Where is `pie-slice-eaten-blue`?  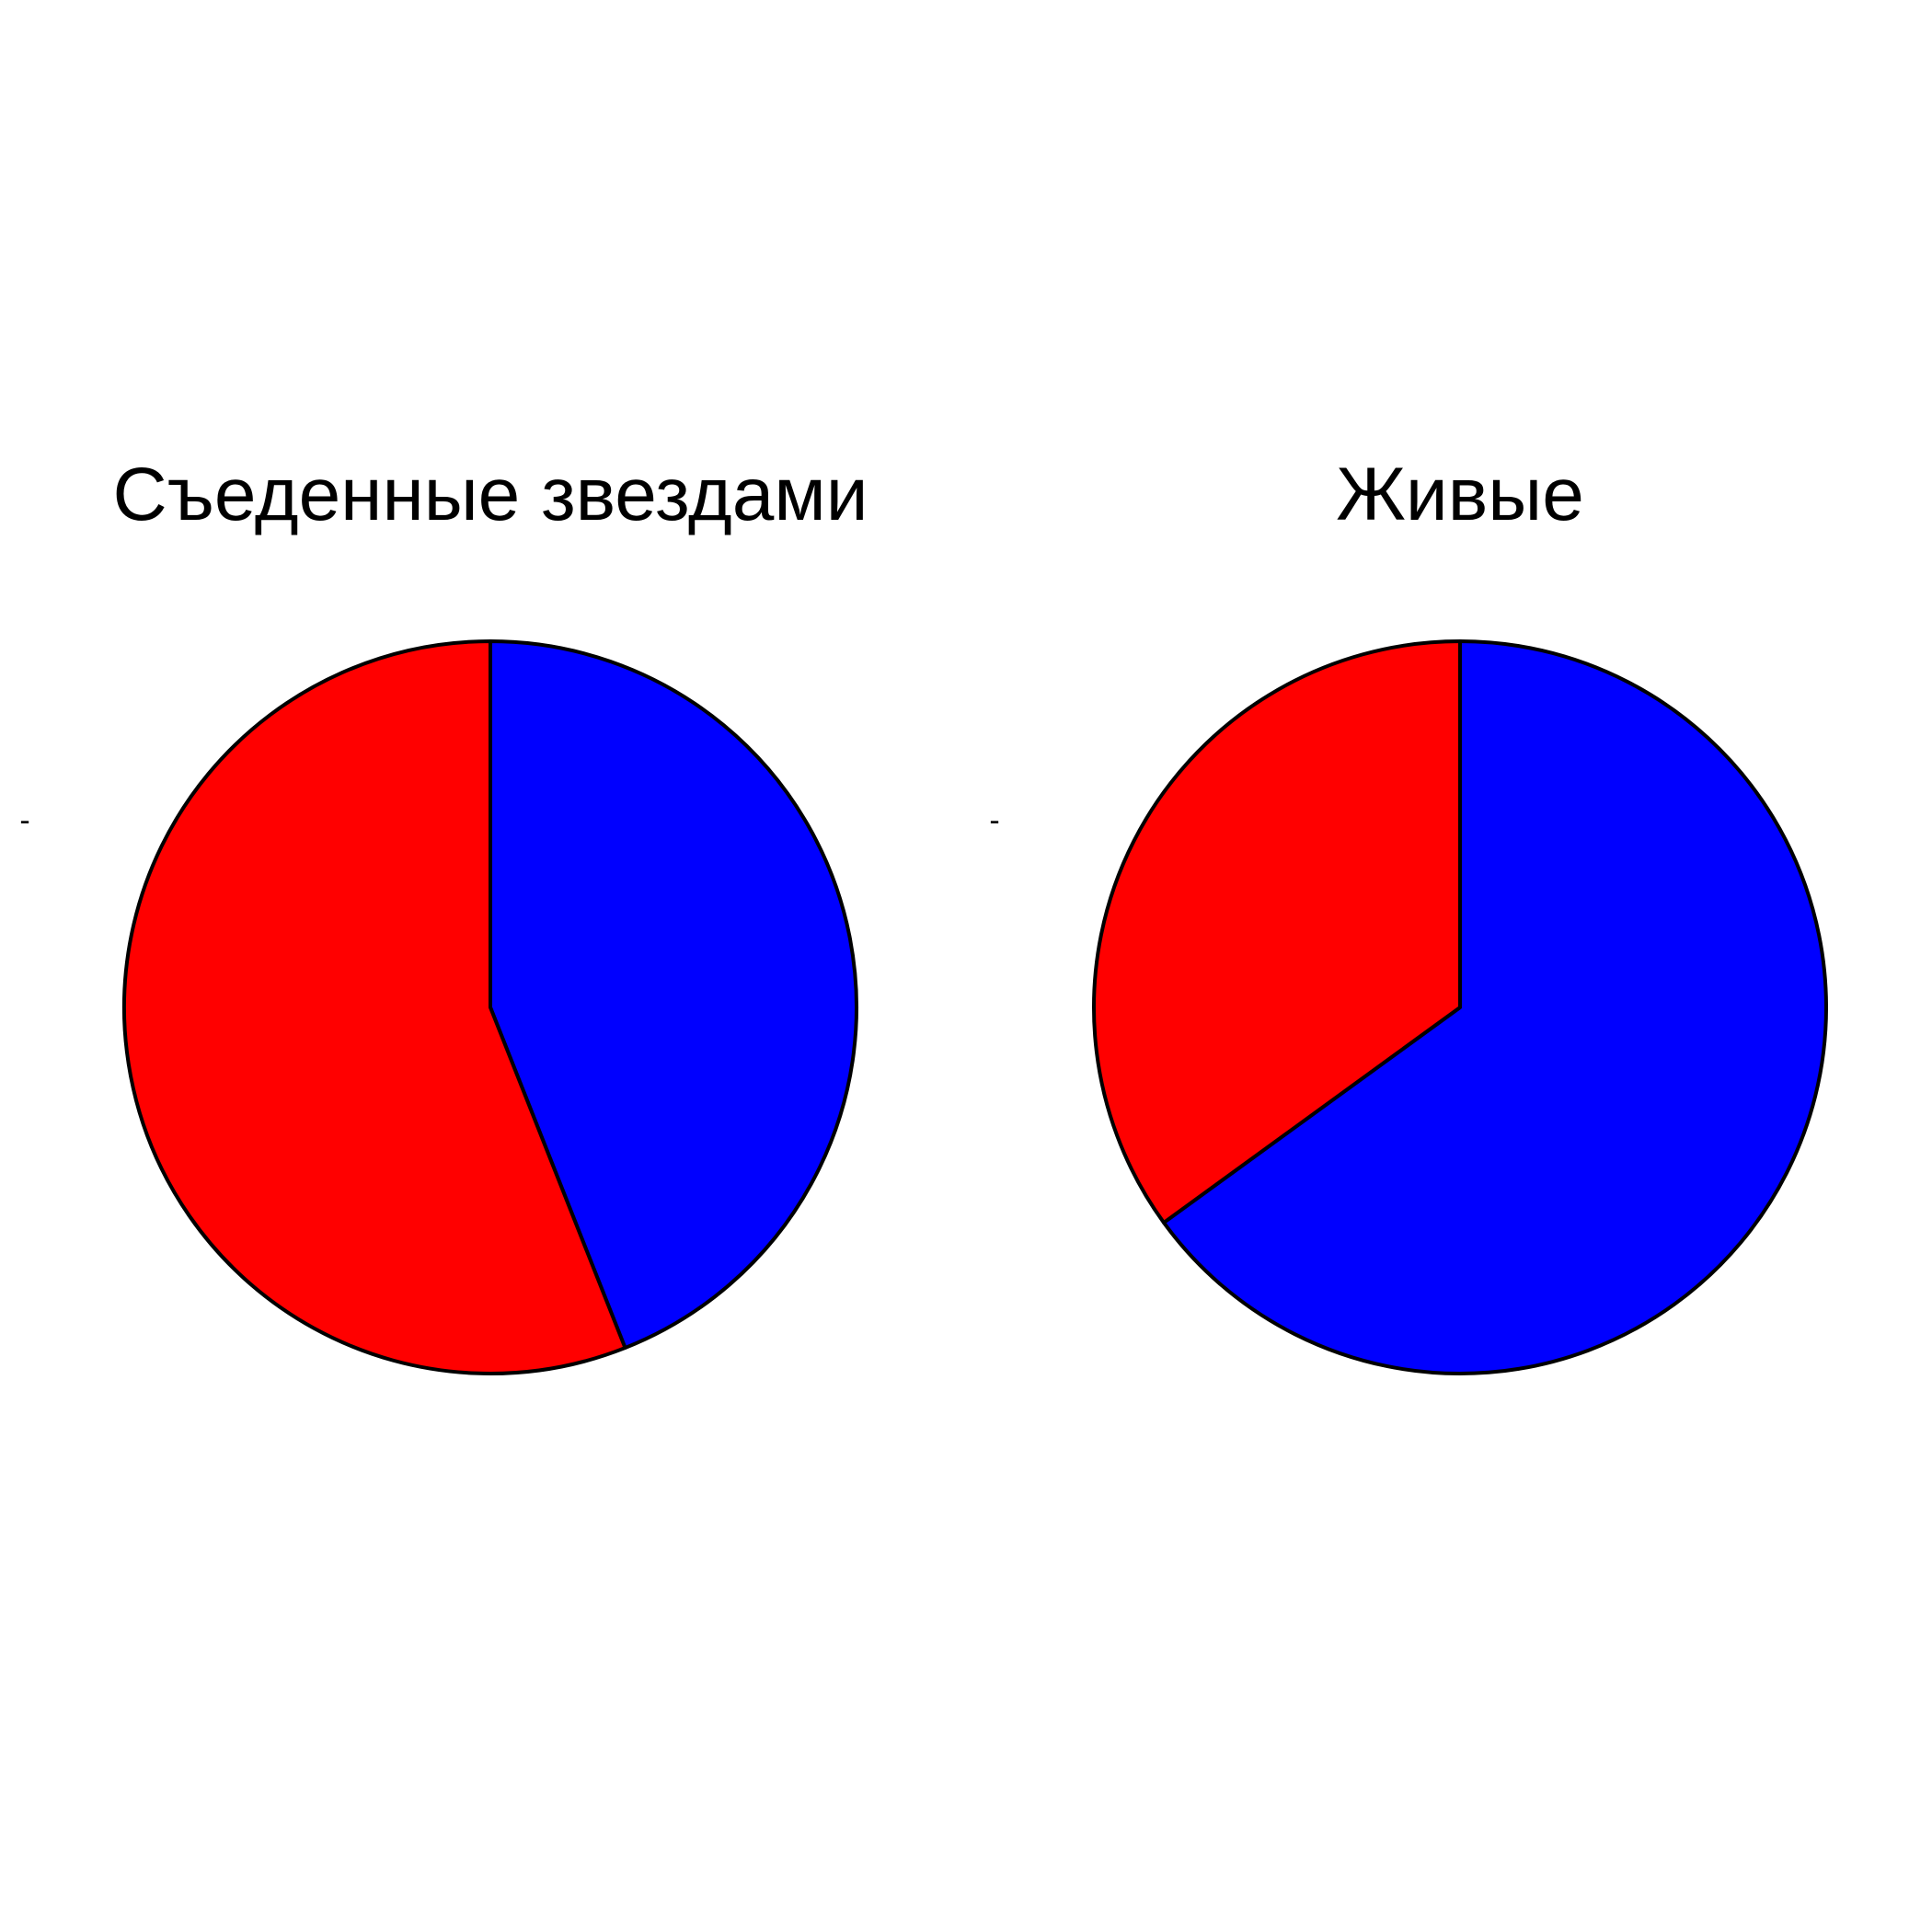
pie-slice-eaten-blue is located at coordinates (673, 995).